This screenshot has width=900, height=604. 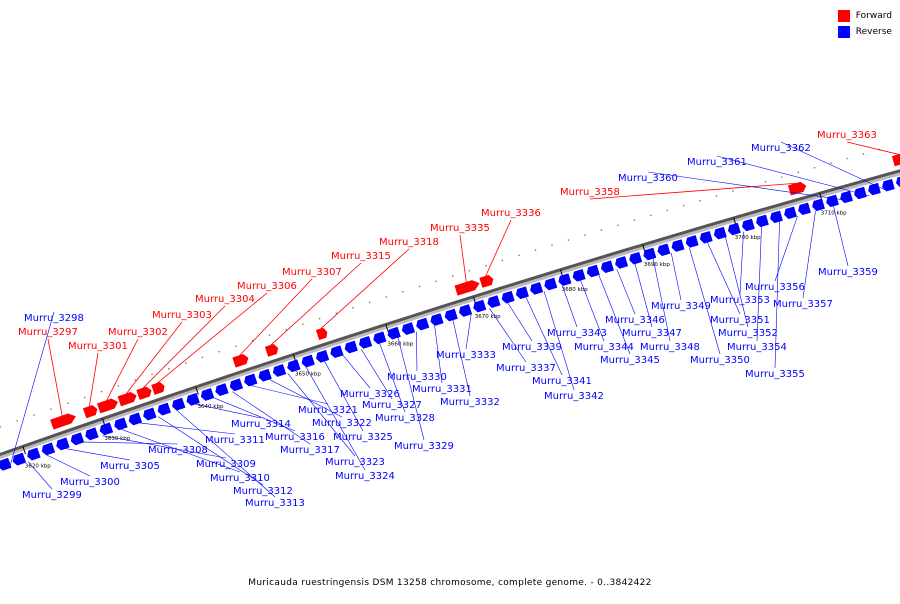 I want to click on reverse-gene-label: Murru_3341, so click(x=562, y=381).